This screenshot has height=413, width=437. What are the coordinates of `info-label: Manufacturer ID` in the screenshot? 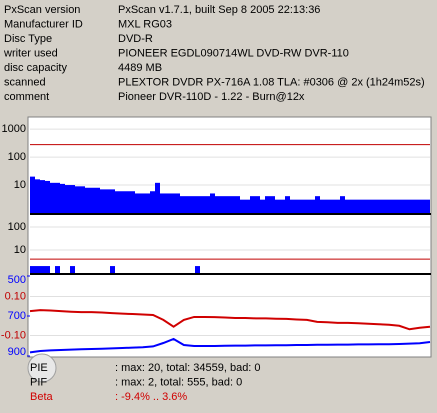 It's located at (43, 24).